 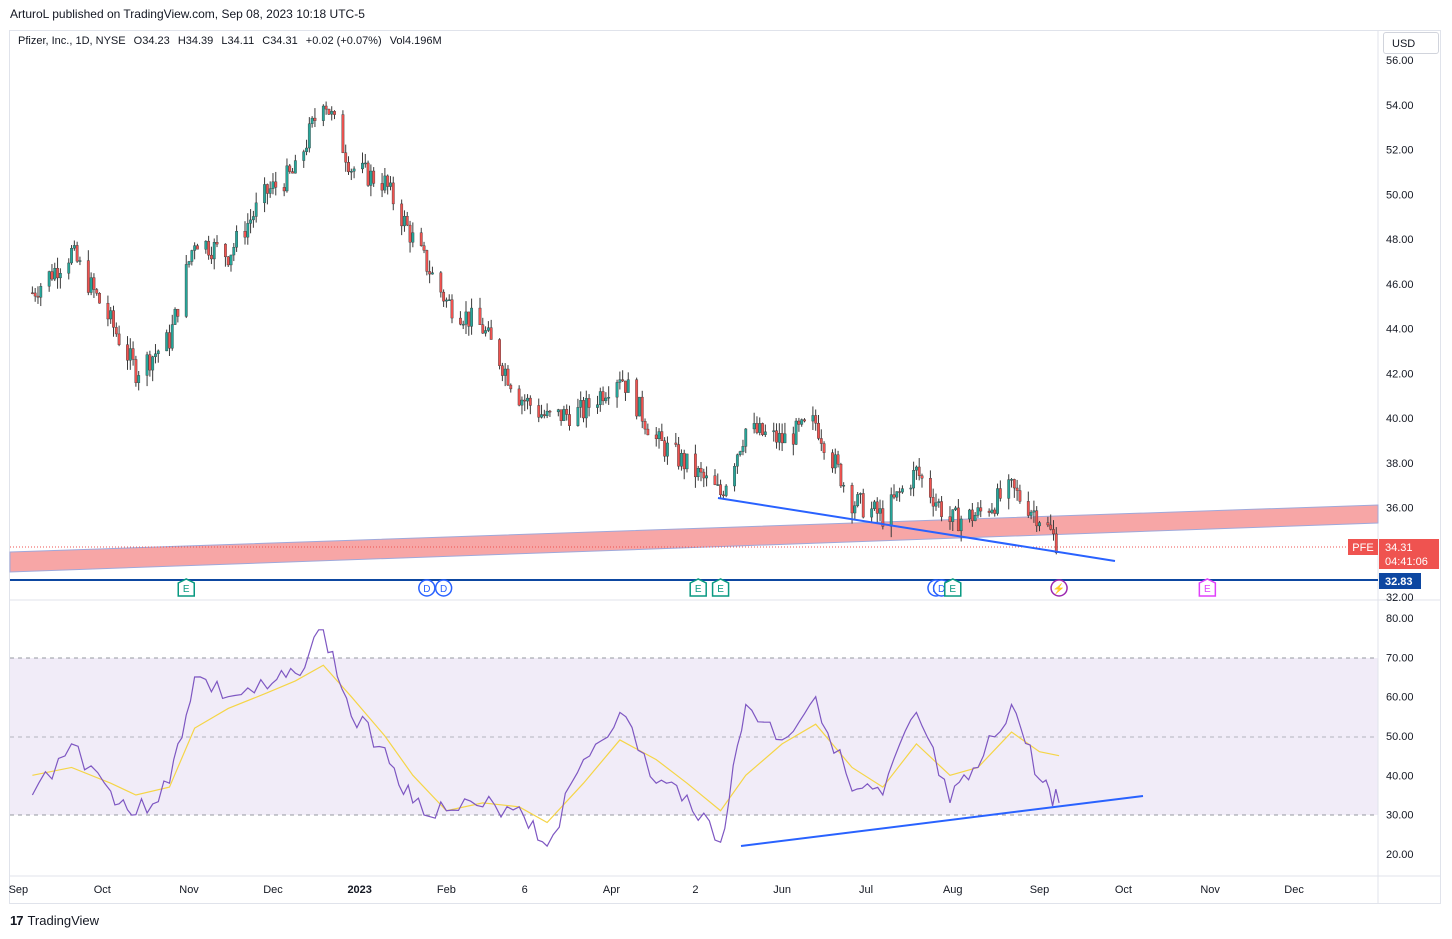 What do you see at coordinates (17, 920) in the screenshot?
I see `tradingview-logo-icon: 17` at bounding box center [17, 920].